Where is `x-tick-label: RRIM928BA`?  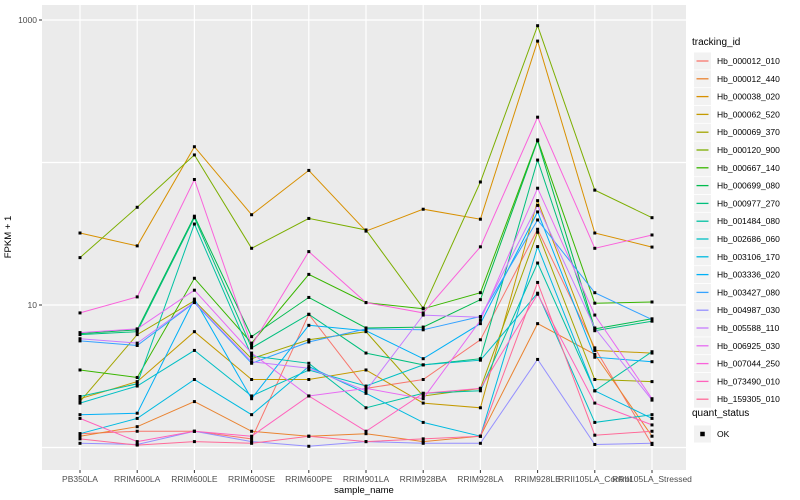
x-tick-label: RRIM928BA is located at coordinates (424, 479).